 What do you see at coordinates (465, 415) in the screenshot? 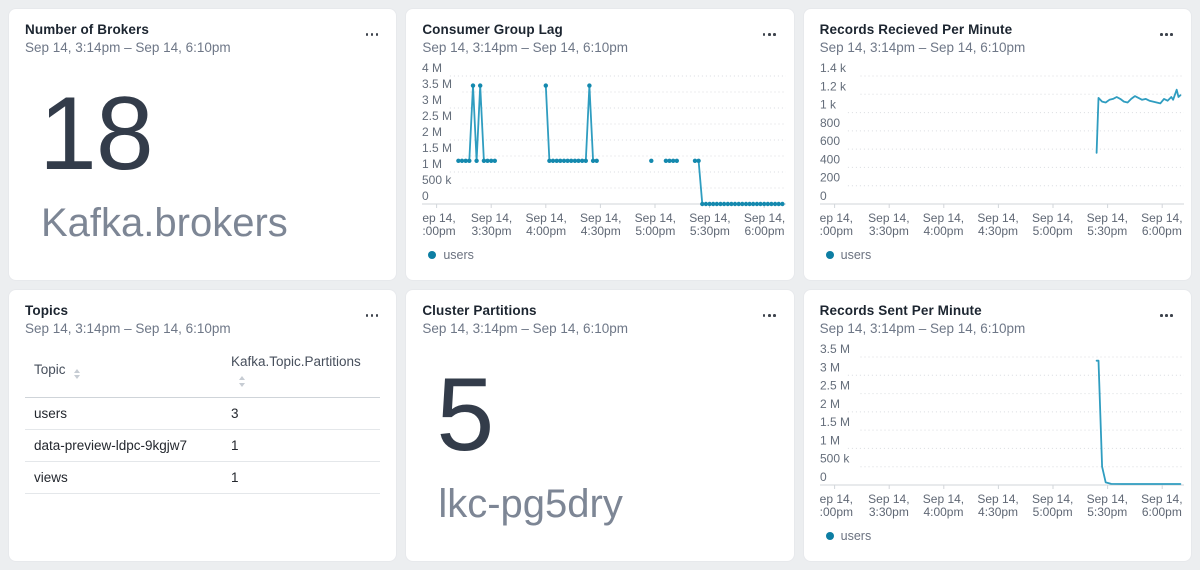
I see `stat-value: 5` at bounding box center [465, 415].